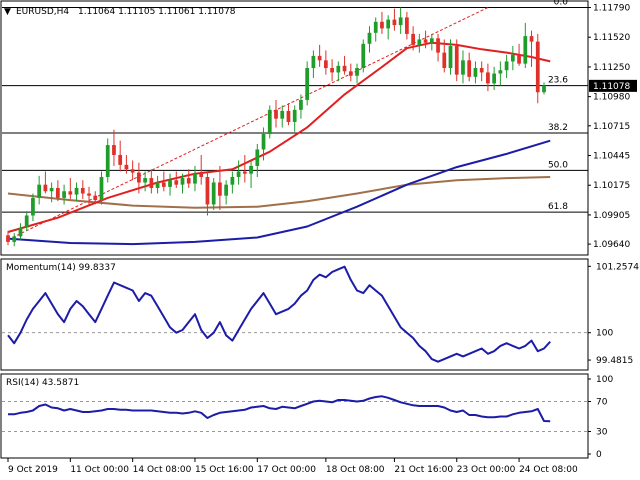  I want to click on fib-level-label: 50.0, so click(558, 165).